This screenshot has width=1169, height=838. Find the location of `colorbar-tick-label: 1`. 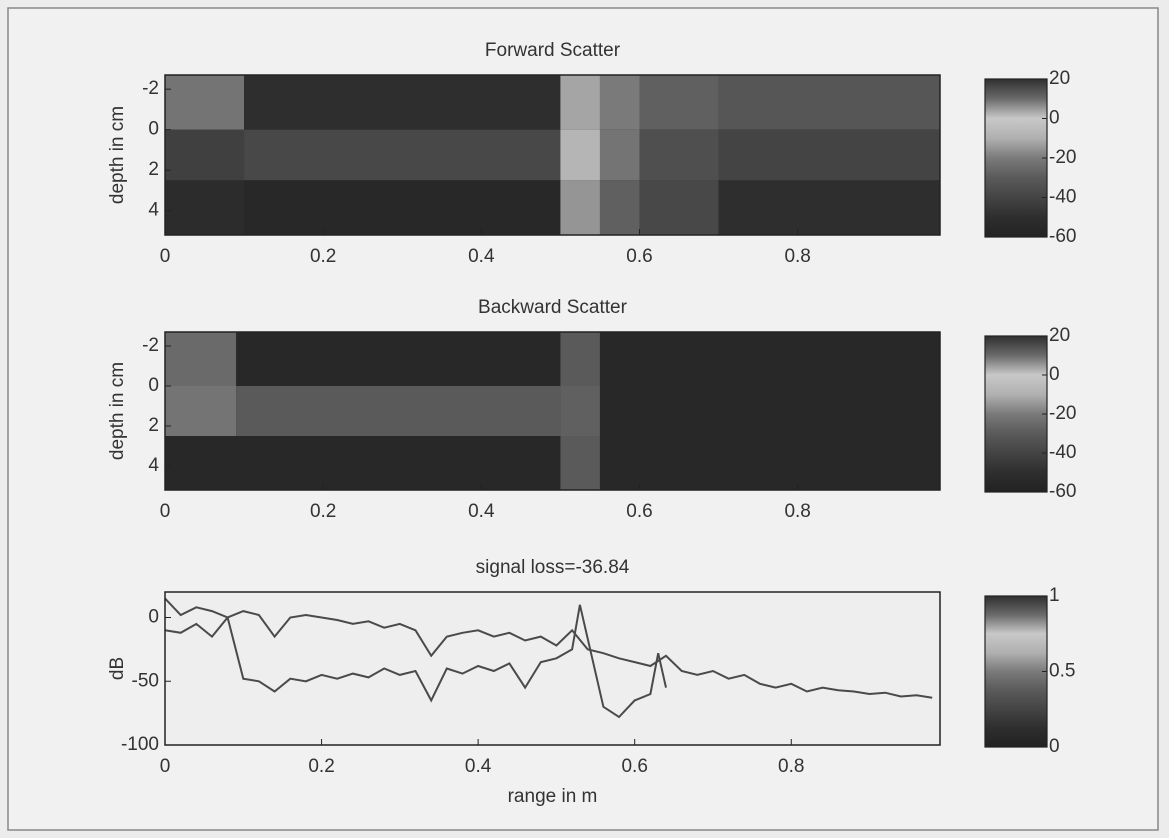

colorbar-tick-label: 1 is located at coordinates (1054, 595).